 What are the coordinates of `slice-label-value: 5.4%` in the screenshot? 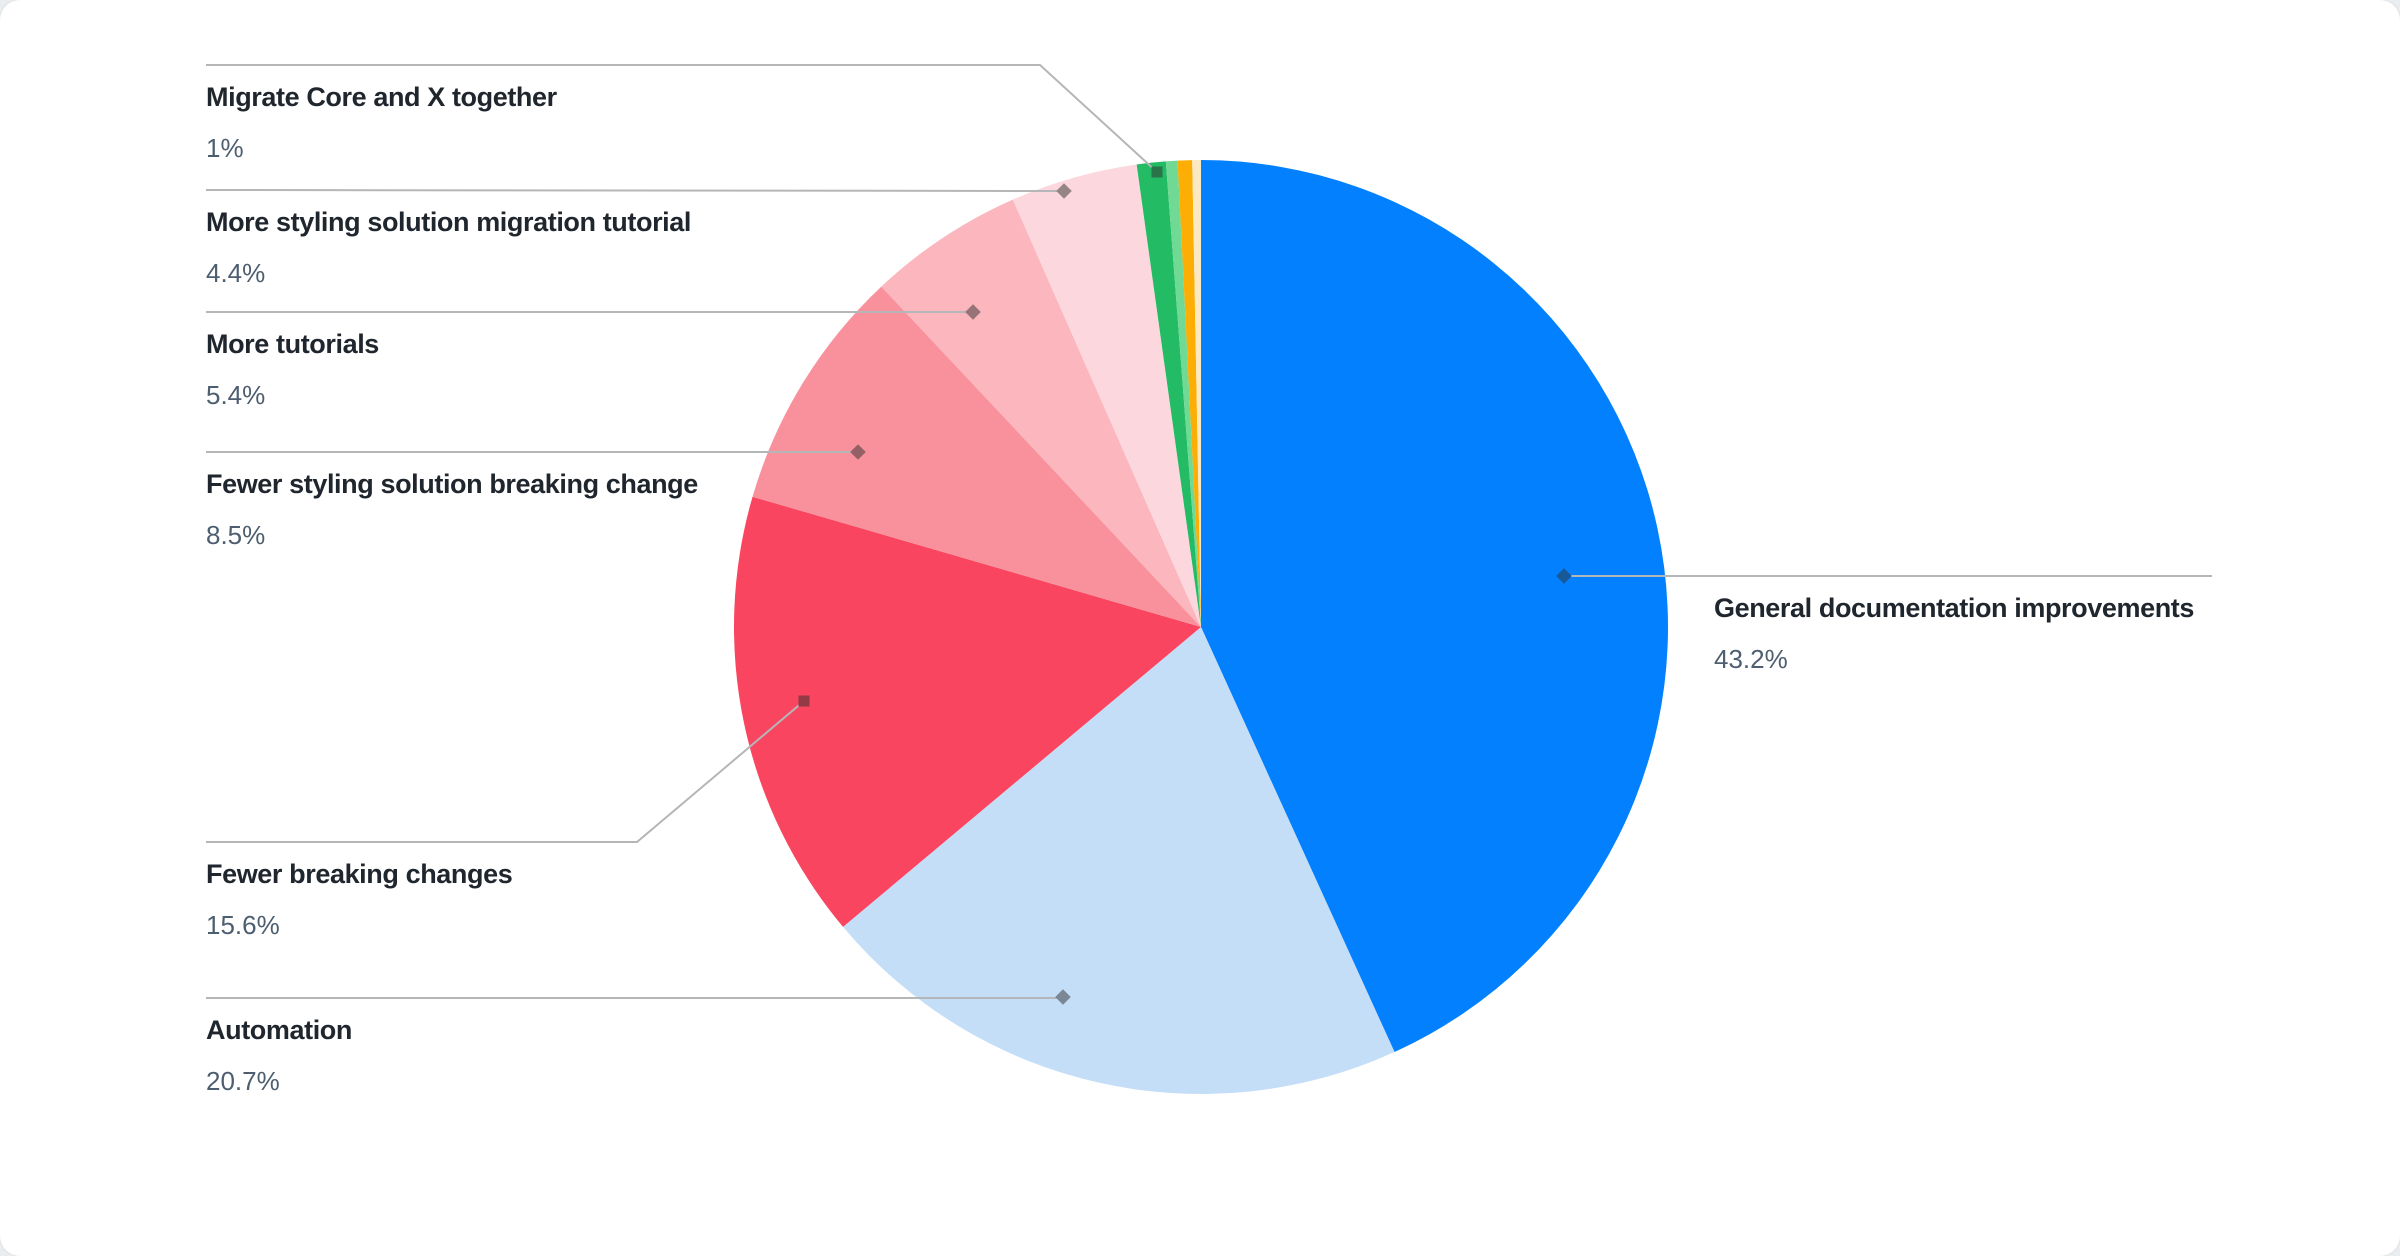 It's located at (236, 395).